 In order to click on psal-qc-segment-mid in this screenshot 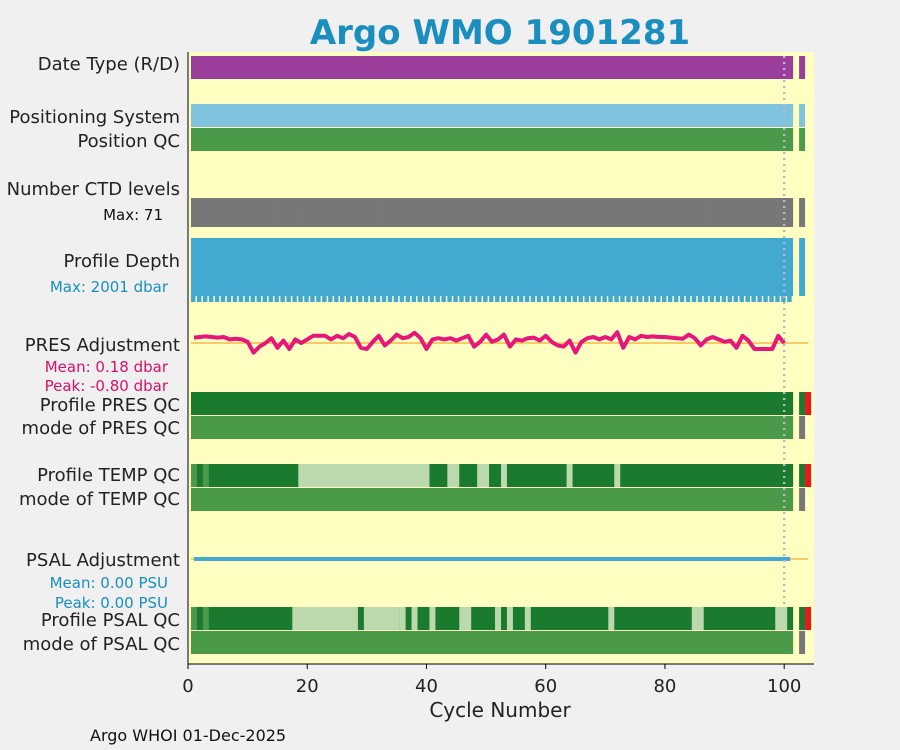, I will do `click(193, 618)`.